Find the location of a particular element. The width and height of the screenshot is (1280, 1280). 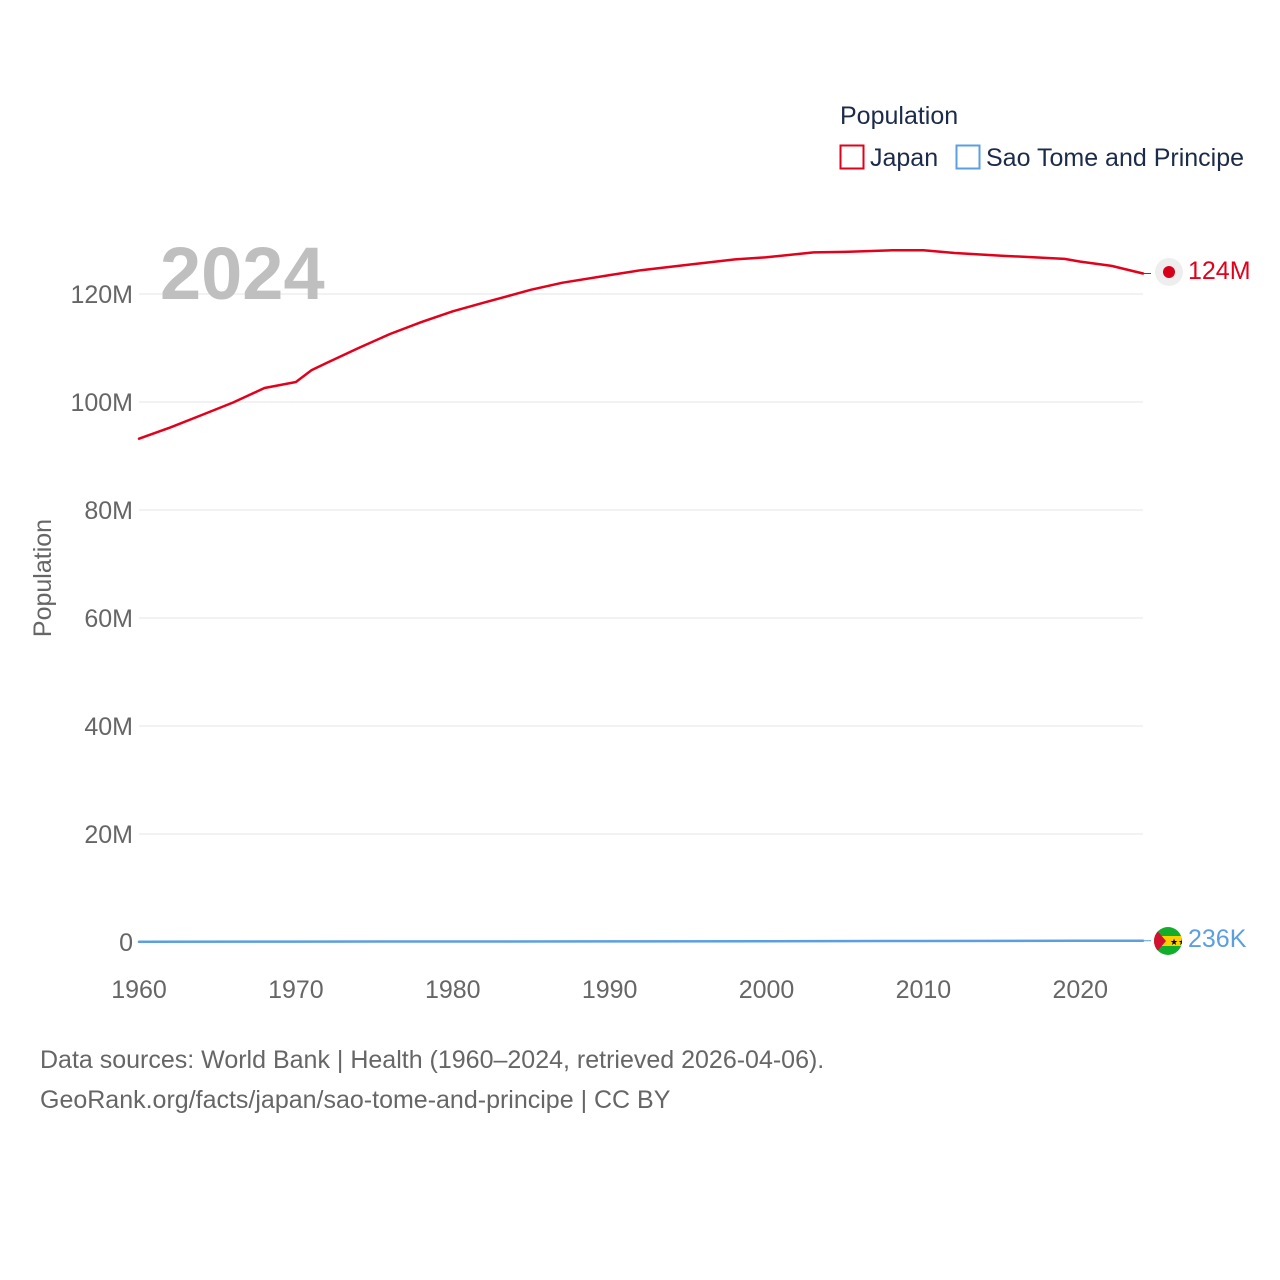

x-tick-label: 2010 is located at coordinates (924, 990).